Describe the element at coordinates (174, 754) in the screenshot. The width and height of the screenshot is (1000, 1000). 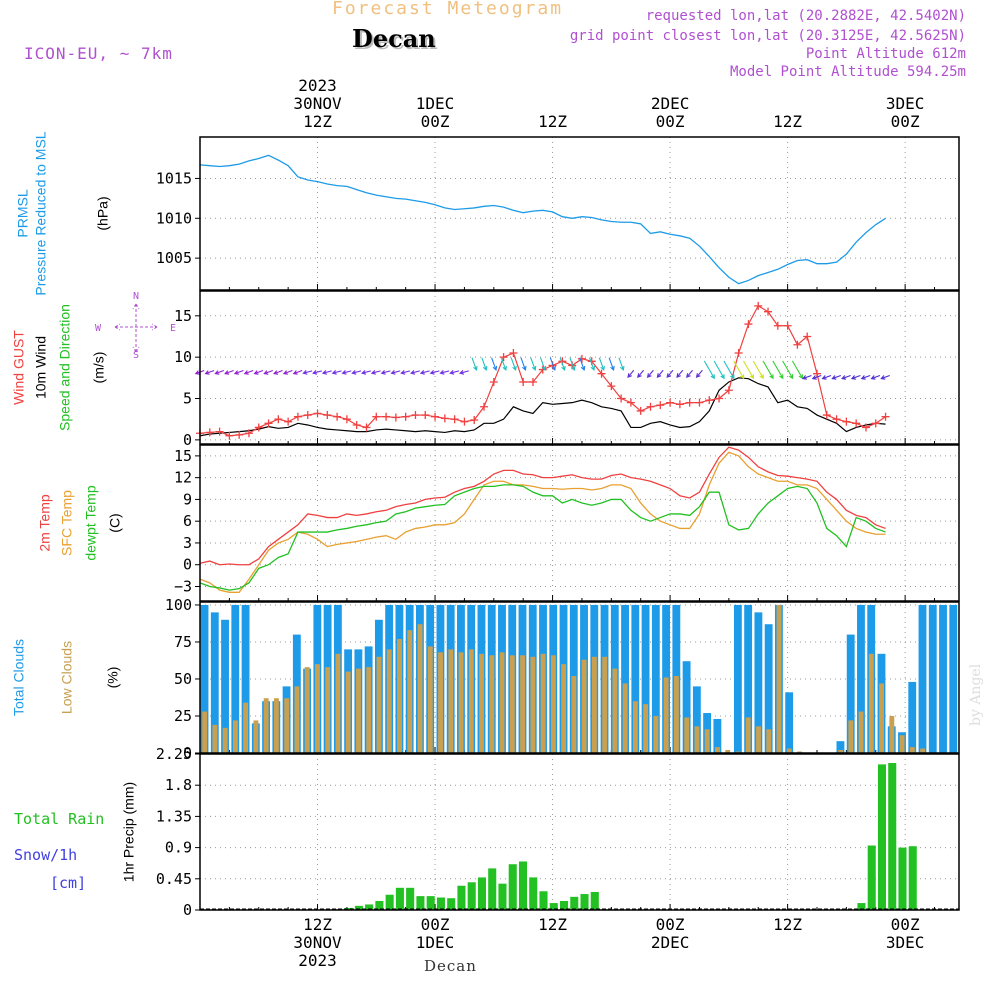
I see `y-tick-label: 2.25` at that location.